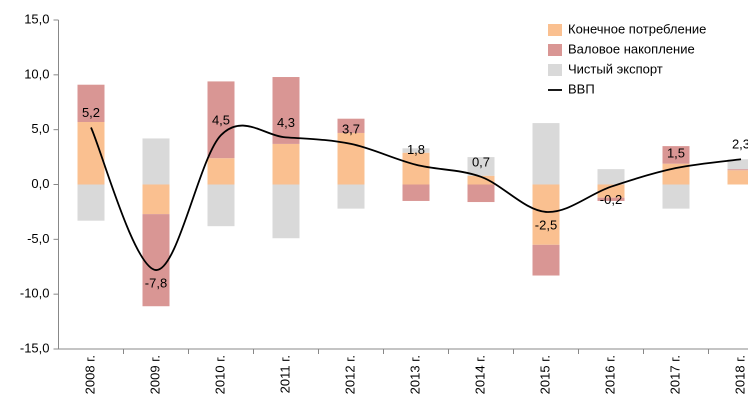  What do you see at coordinates (286, 122) in the screenshot?
I see `data-label: 4,3` at bounding box center [286, 122].